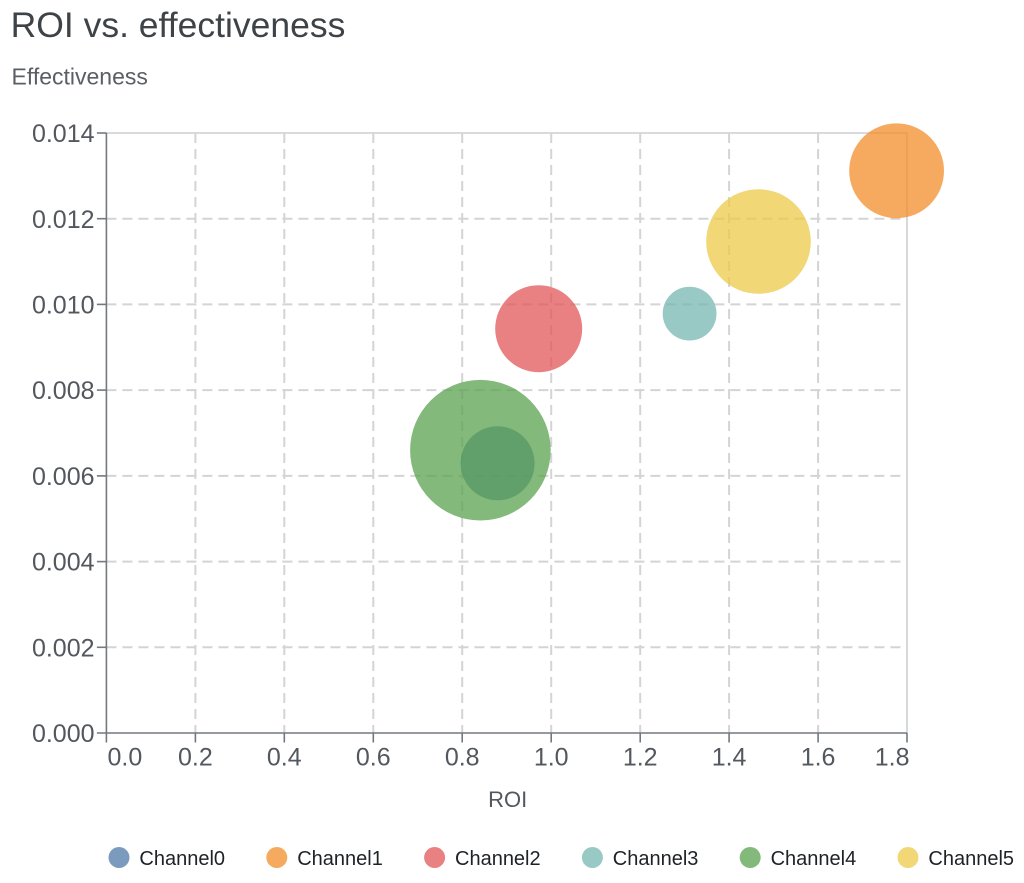  Describe the element at coordinates (63, 734) in the screenshot. I see `svg-text: 0.000` at that location.